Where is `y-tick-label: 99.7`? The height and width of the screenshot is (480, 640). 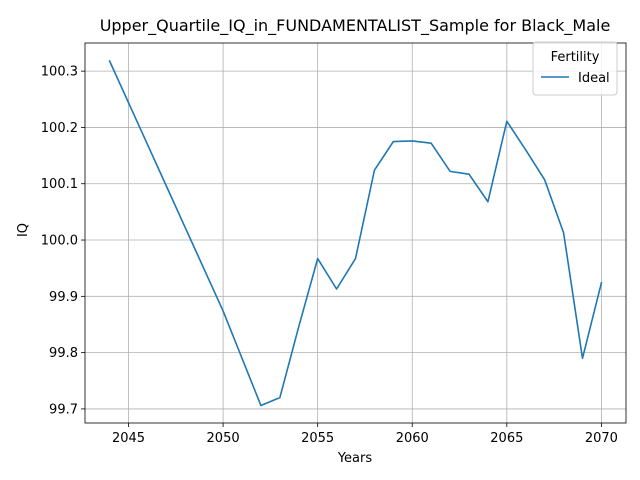 y-tick-label: 99.7 is located at coordinates (63, 409).